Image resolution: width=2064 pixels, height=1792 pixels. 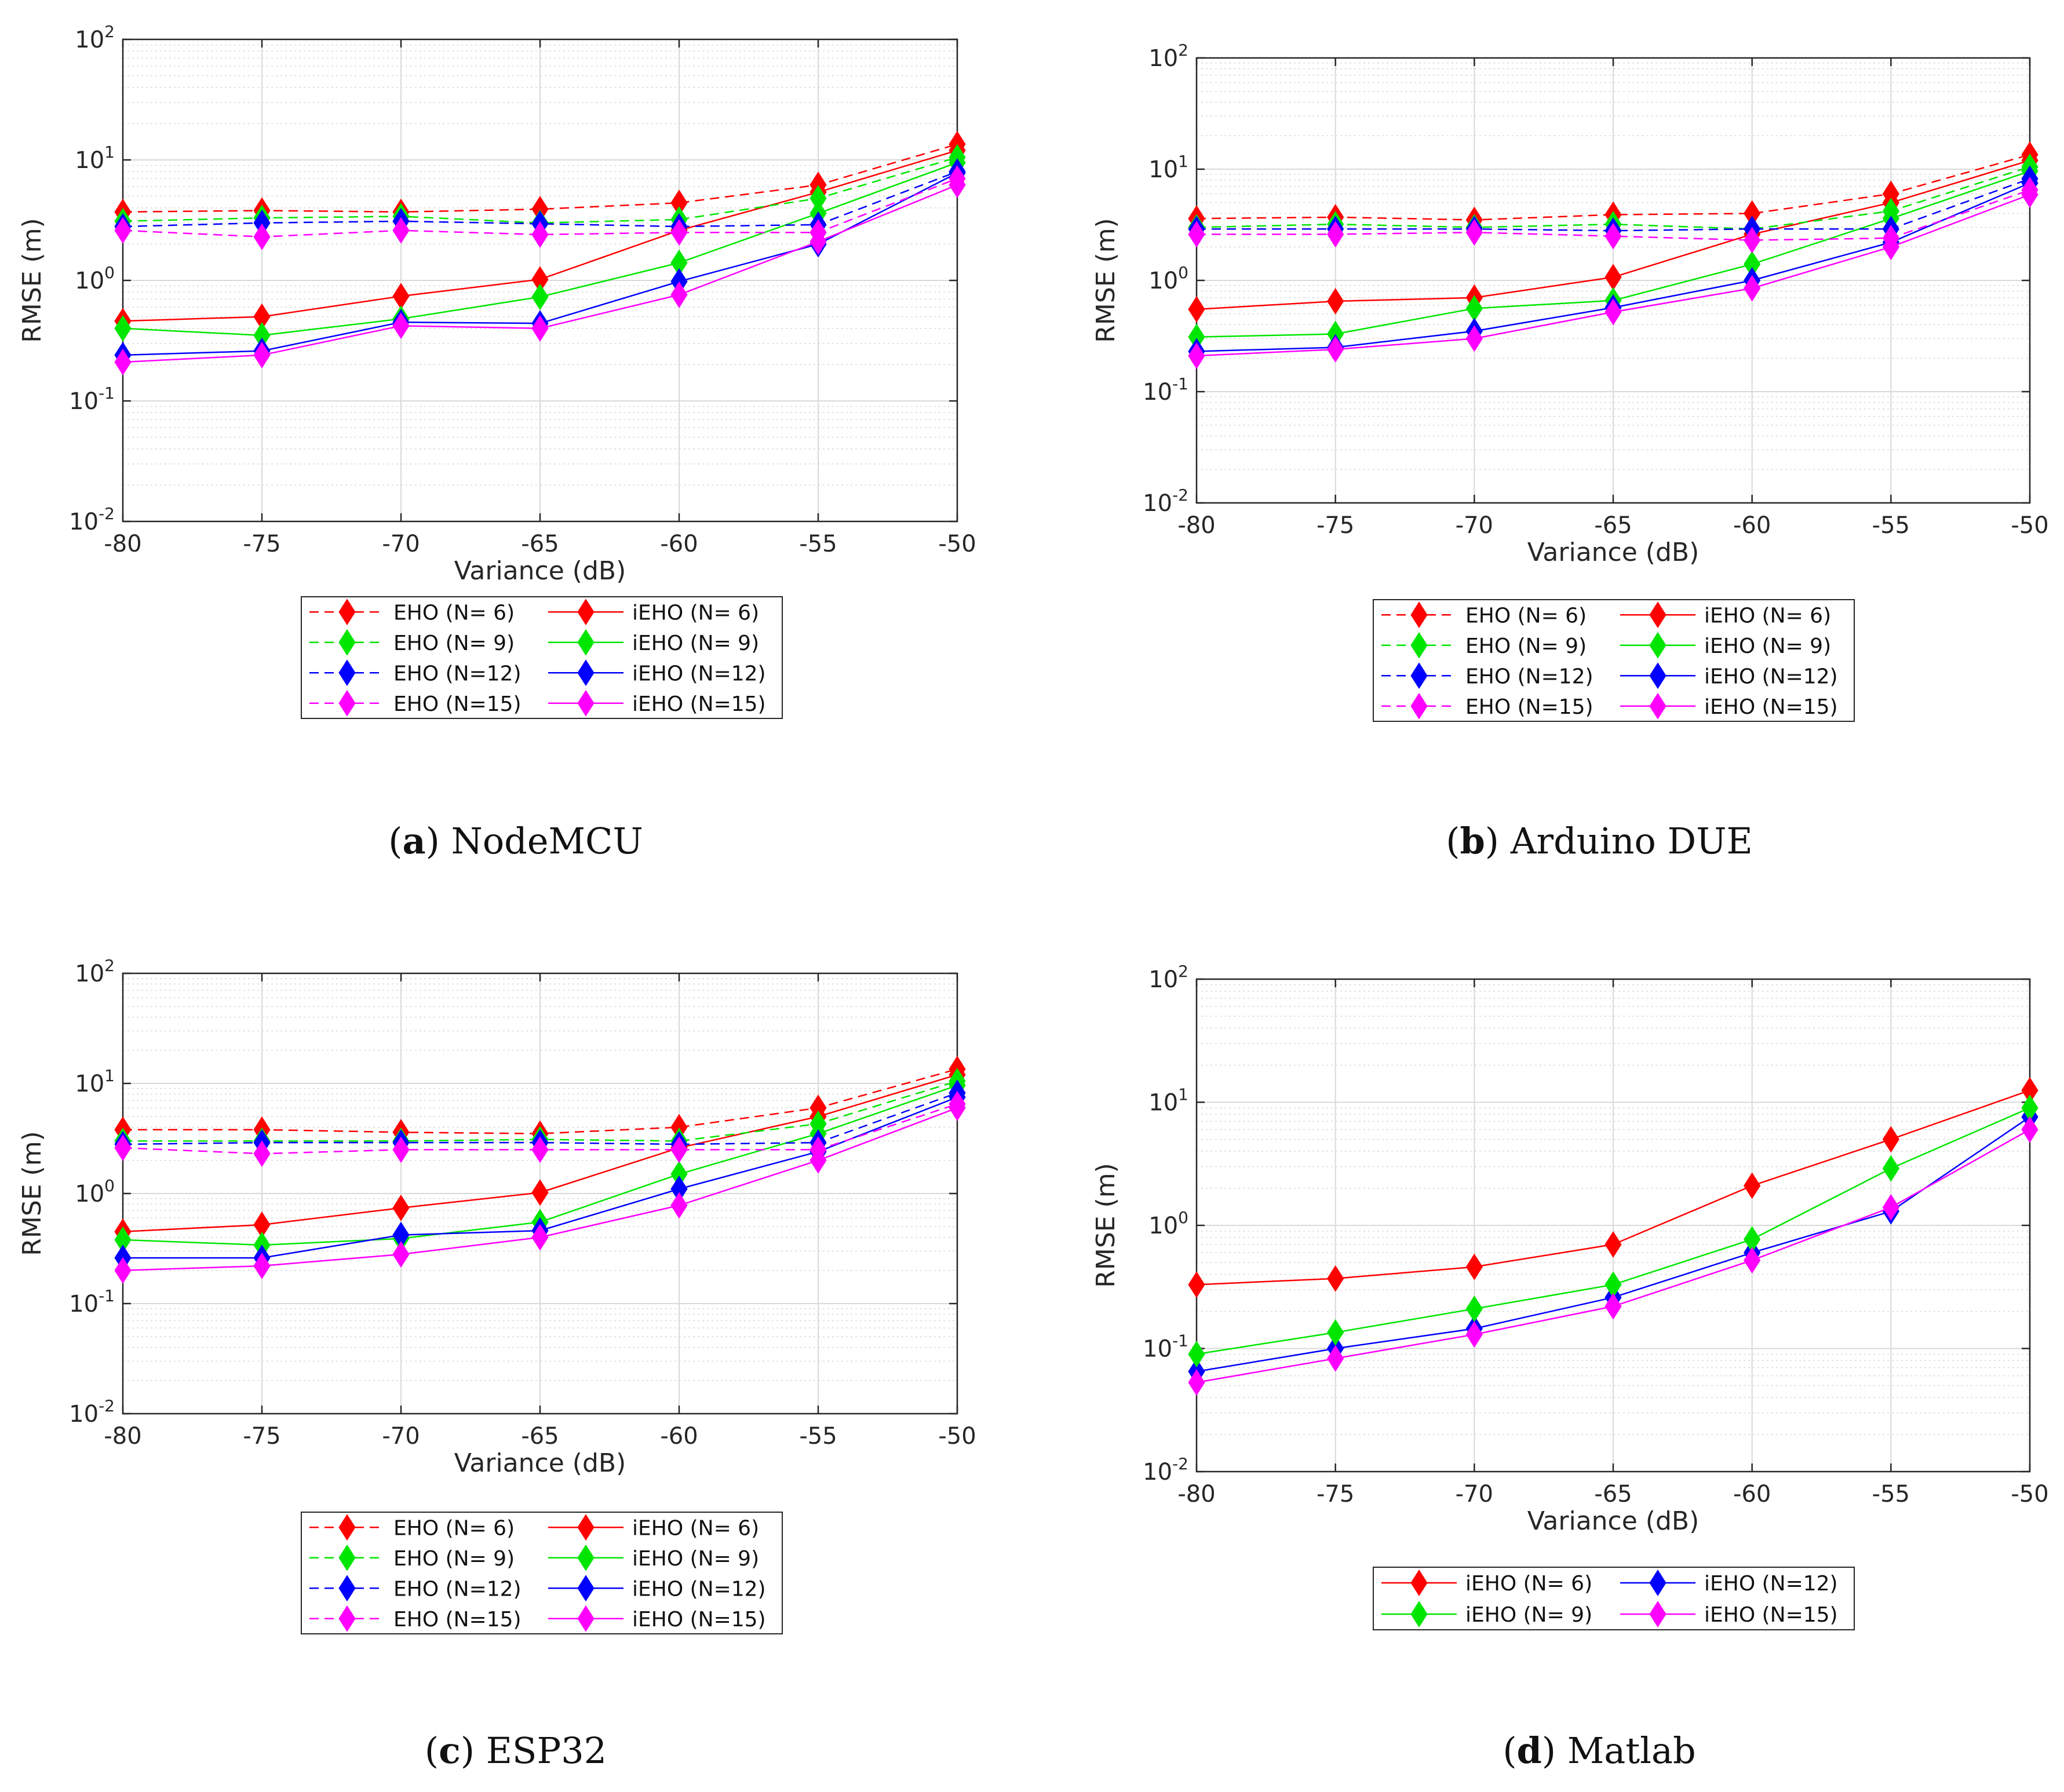 What do you see at coordinates (1600, 1750) in the screenshot?
I see `caption-d: (d) Matlab` at bounding box center [1600, 1750].